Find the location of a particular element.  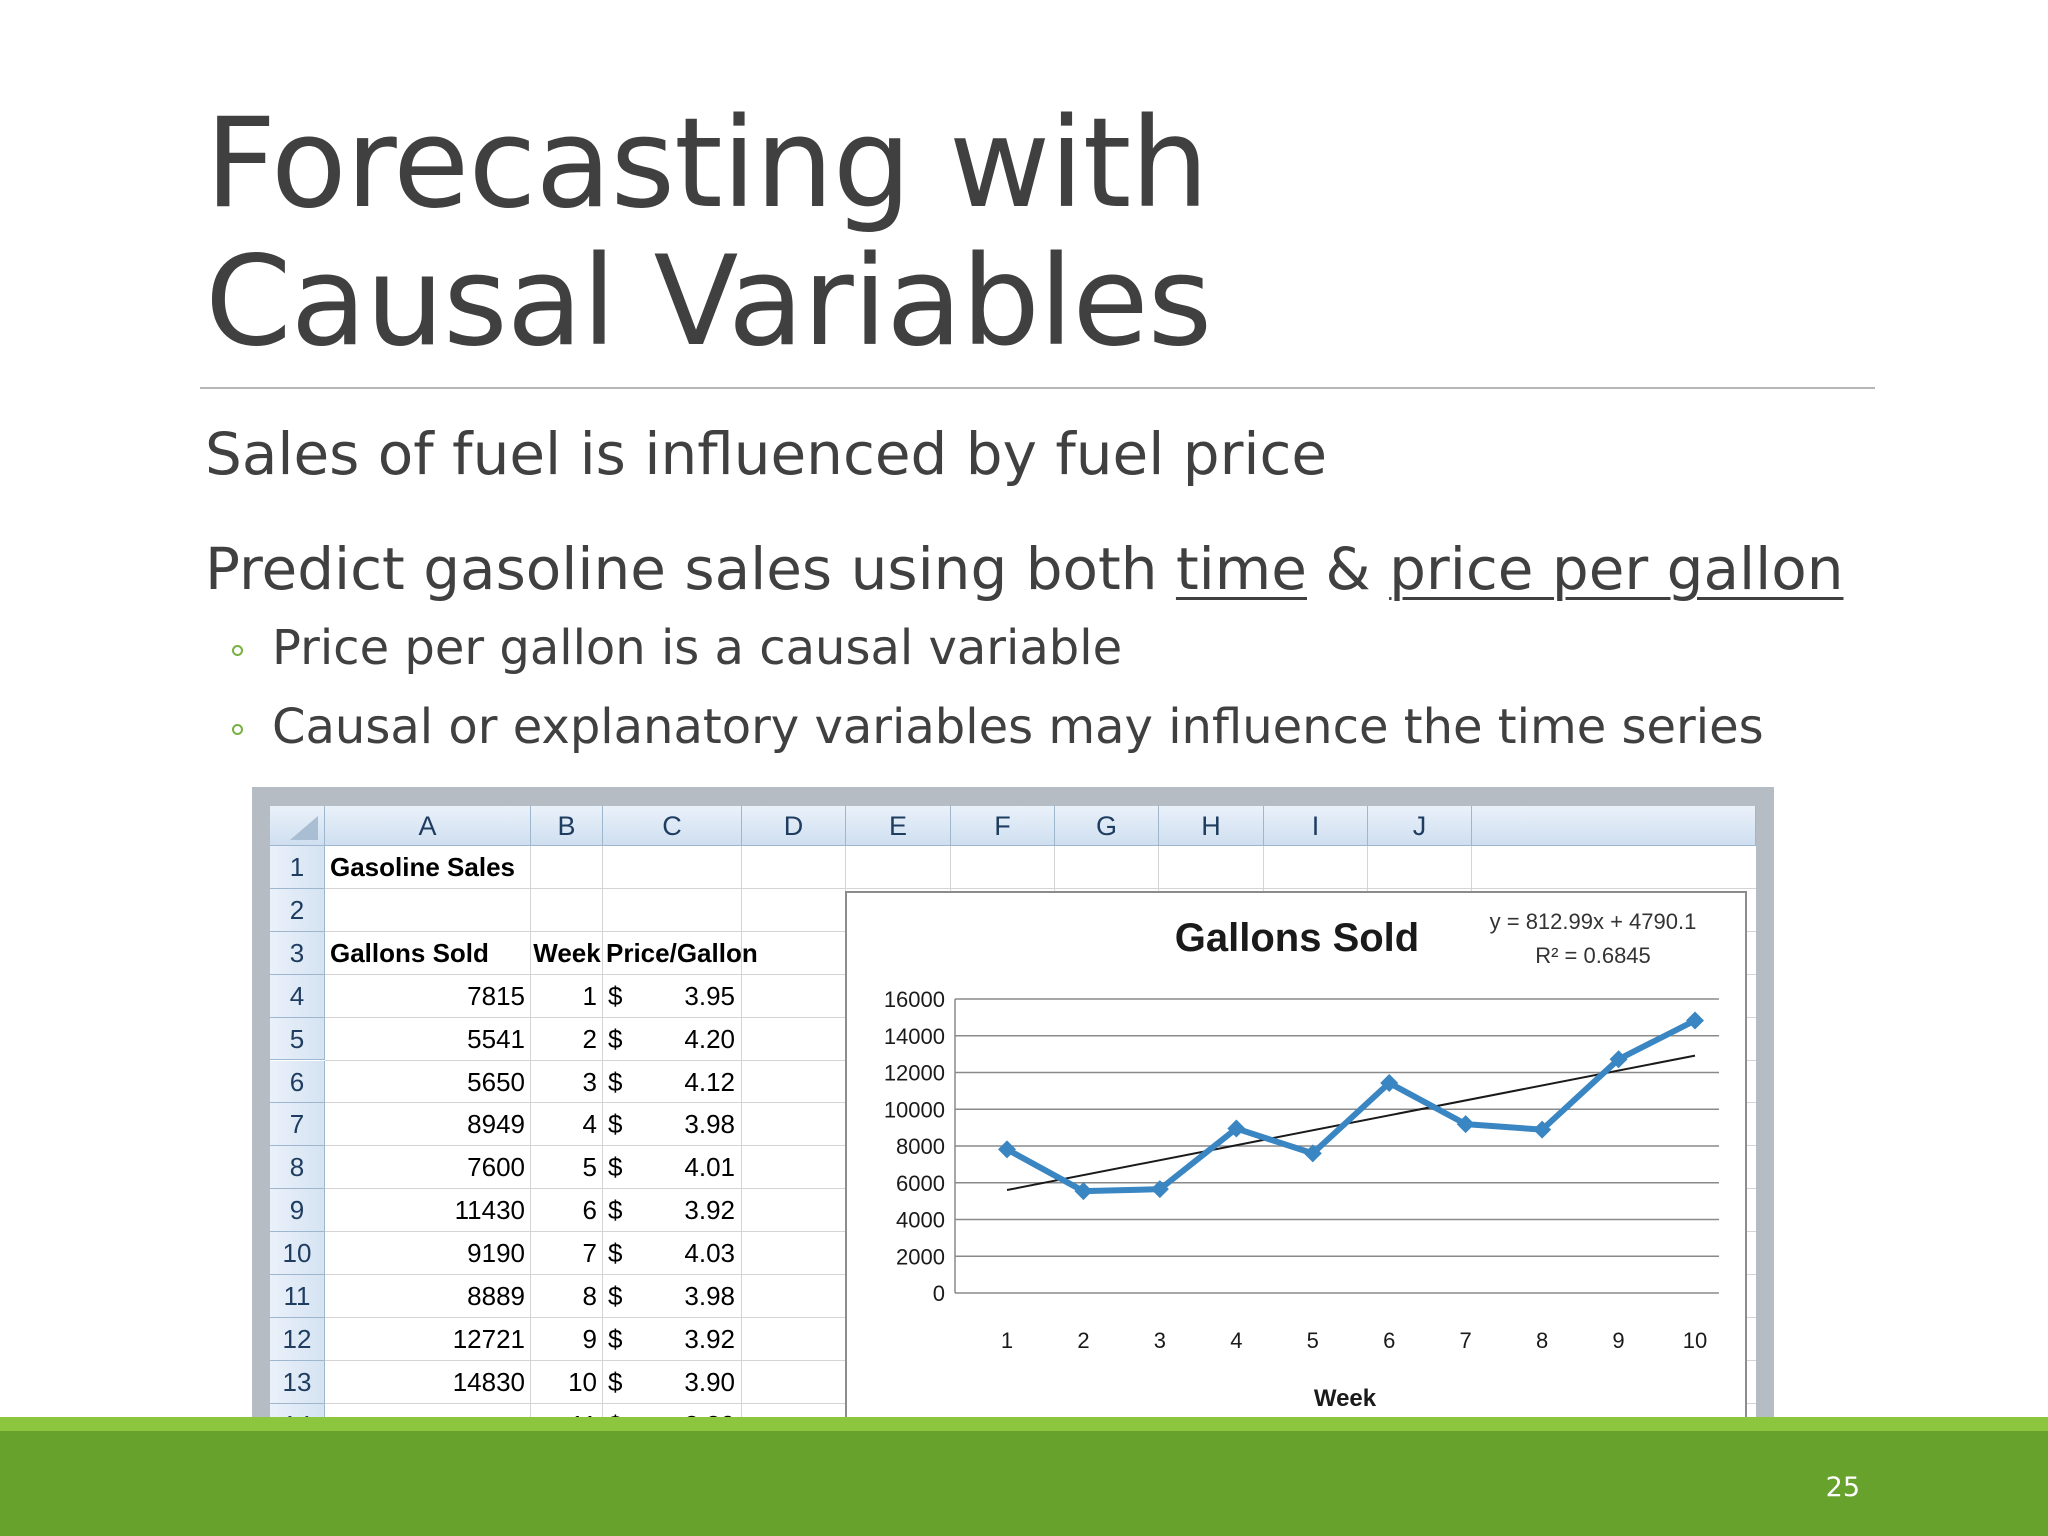

cell-gallons: 7600 is located at coordinates (496, 1167).